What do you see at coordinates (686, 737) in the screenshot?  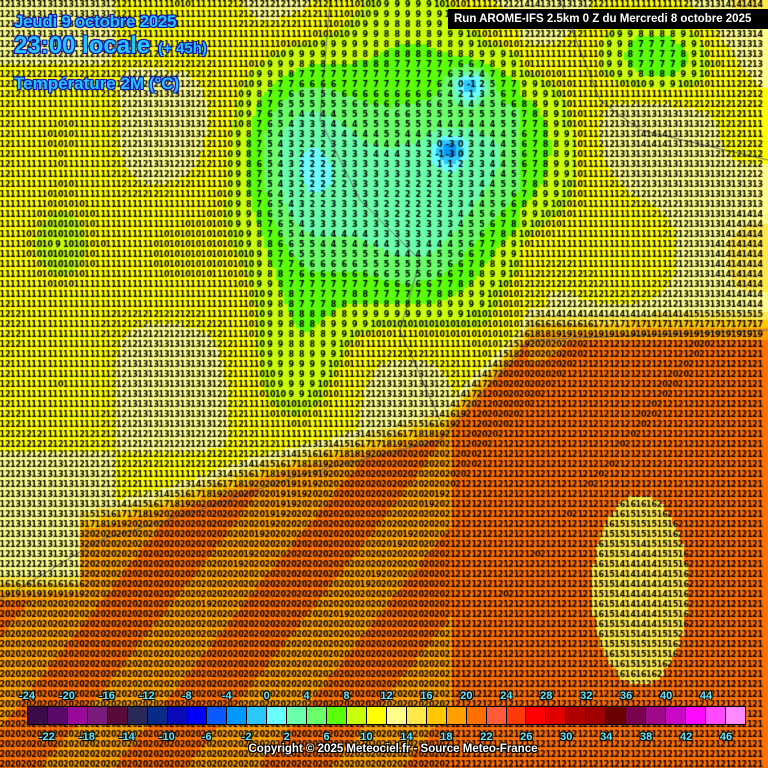 I see `colorbar-tick-label: 42` at bounding box center [686, 737].